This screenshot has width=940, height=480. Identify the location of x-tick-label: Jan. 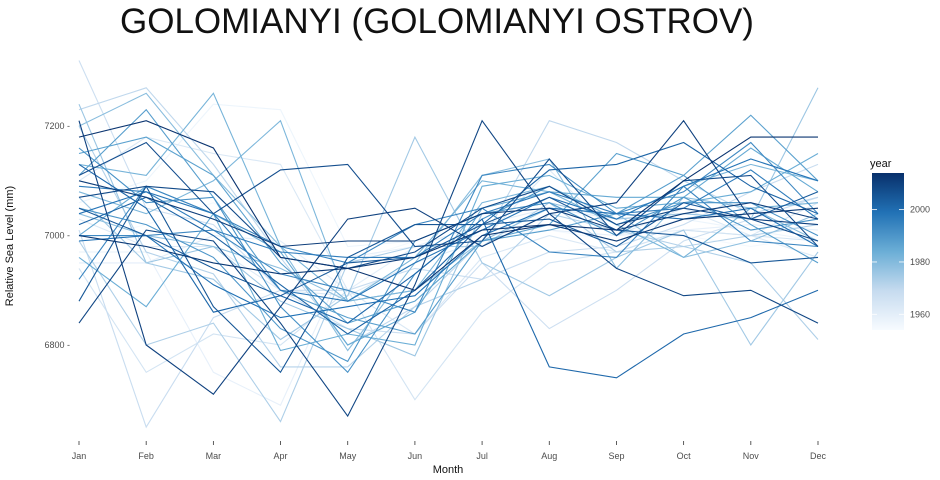
(79, 456).